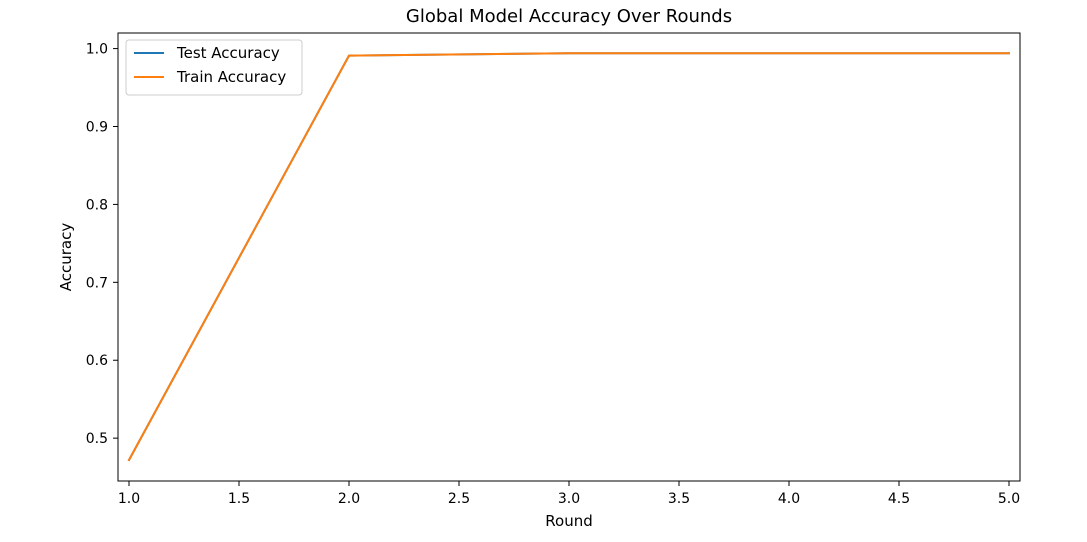 The width and height of the screenshot is (1087, 542). Describe the element at coordinates (569, 499) in the screenshot. I see `x-tick-label: 3.0` at that location.